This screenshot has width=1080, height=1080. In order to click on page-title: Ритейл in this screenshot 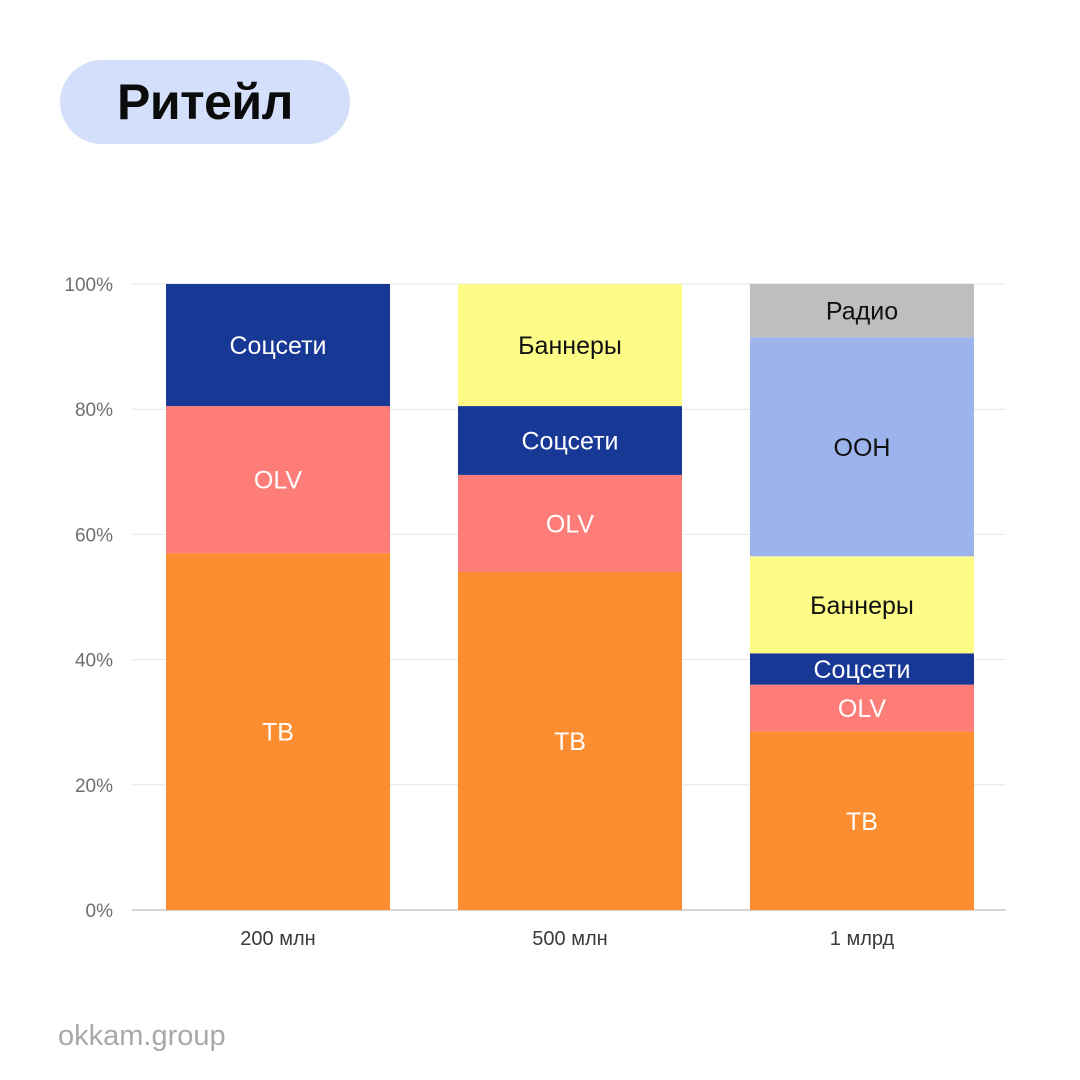, I will do `click(205, 102)`.